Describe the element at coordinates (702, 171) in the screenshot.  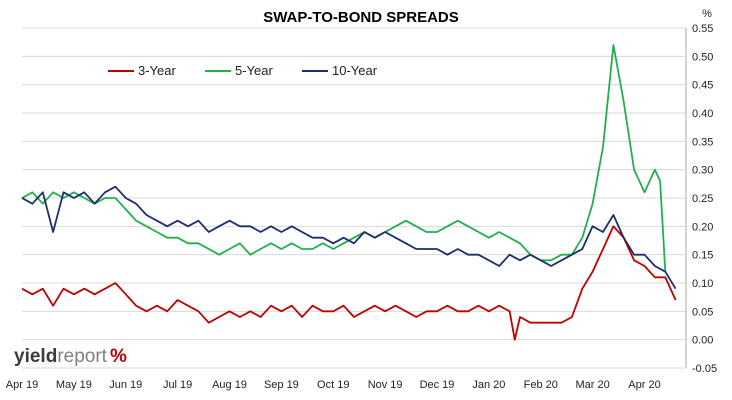
I see `y-tick-label: 0.30` at that location.